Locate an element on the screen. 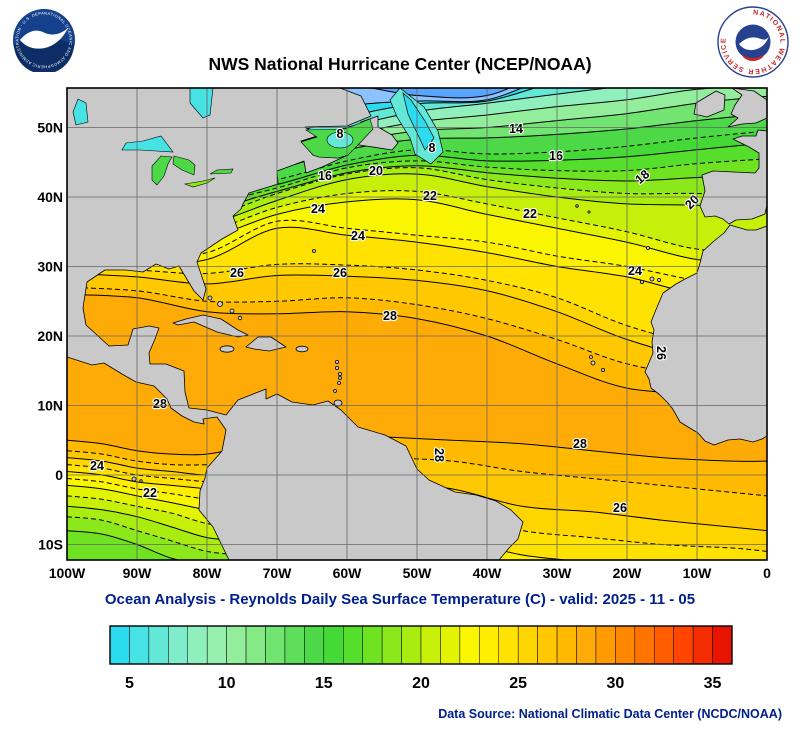 This screenshot has width=800, height=737. nws-logo: NATIONAL WEATHER SERVICE is located at coordinates (753, 42).